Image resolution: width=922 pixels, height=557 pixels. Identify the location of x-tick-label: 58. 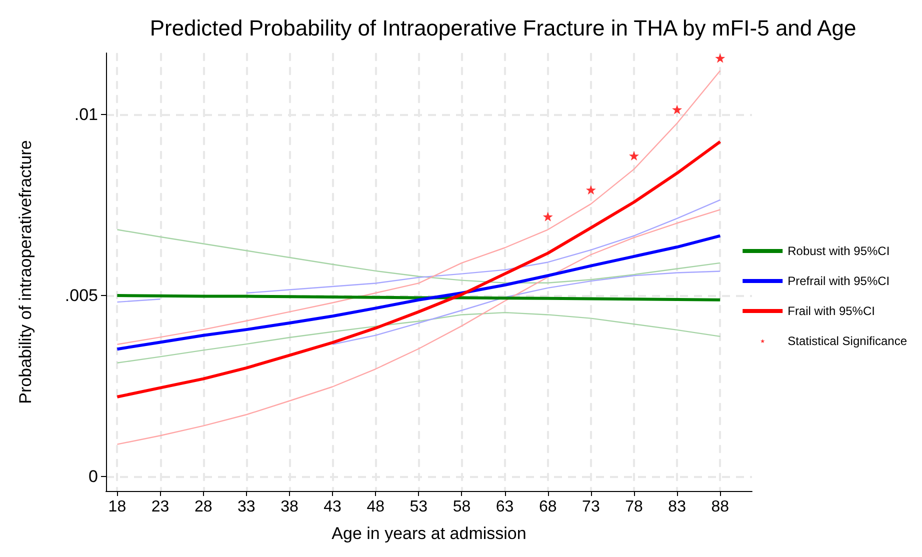
(461, 507).